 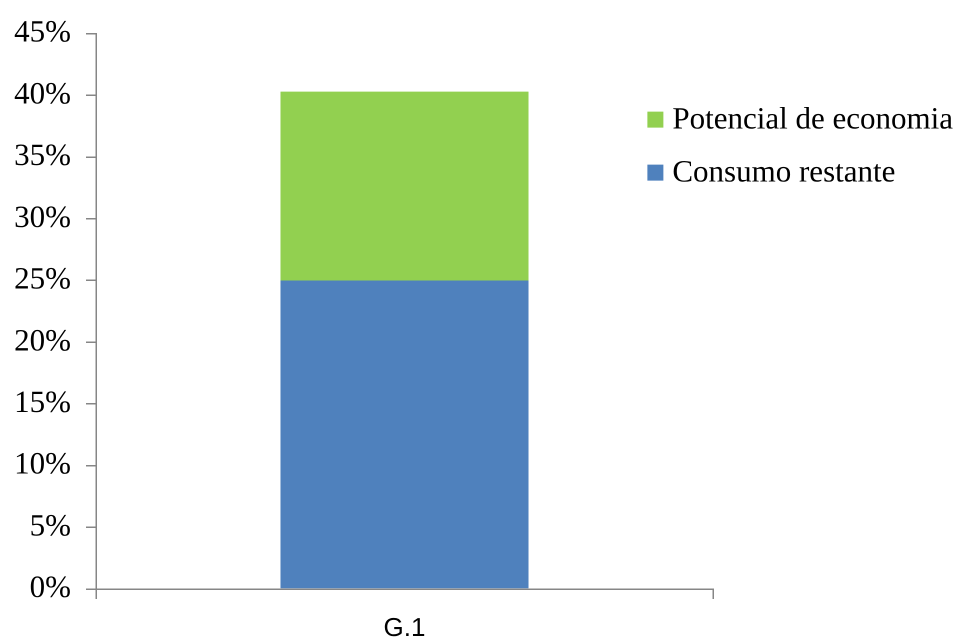 What do you see at coordinates (42, 31) in the screenshot?
I see `y-tick-label: 45%` at bounding box center [42, 31].